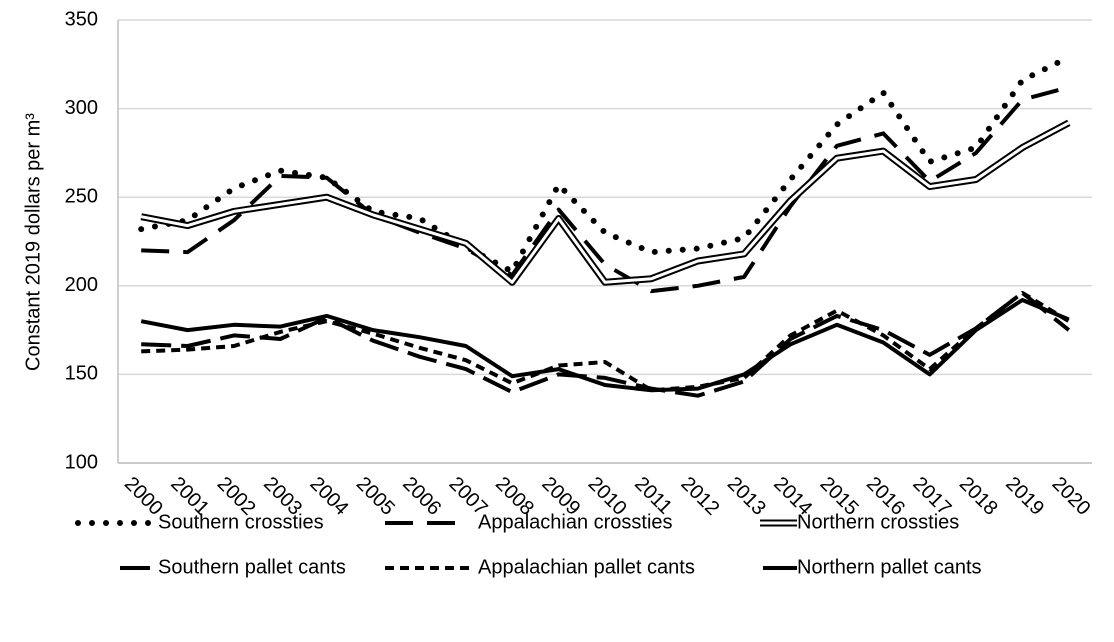 The width and height of the screenshot is (1114, 642). What do you see at coordinates (375, 496) in the screenshot?
I see `x-tick-label: 2005` at bounding box center [375, 496].